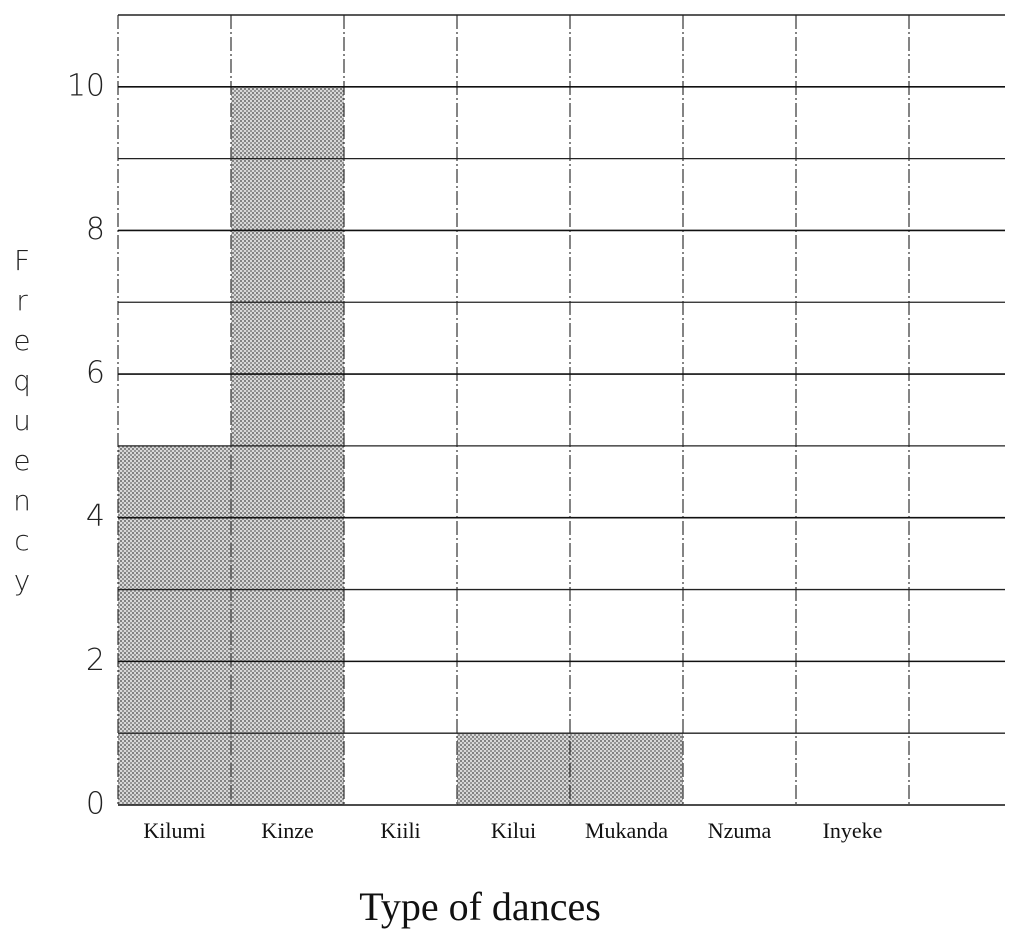  What do you see at coordinates (95, 516) in the screenshot?
I see `y-tick-label: 4` at bounding box center [95, 516].